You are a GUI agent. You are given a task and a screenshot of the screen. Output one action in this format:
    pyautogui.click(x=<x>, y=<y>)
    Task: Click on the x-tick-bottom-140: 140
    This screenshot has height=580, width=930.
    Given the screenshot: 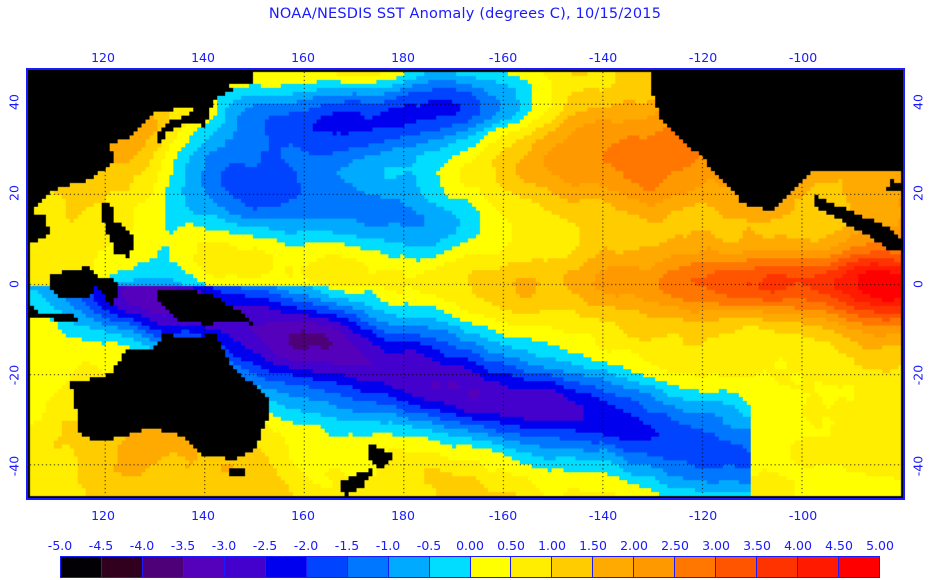 What is the action you would take?
    pyautogui.click(x=203, y=515)
    